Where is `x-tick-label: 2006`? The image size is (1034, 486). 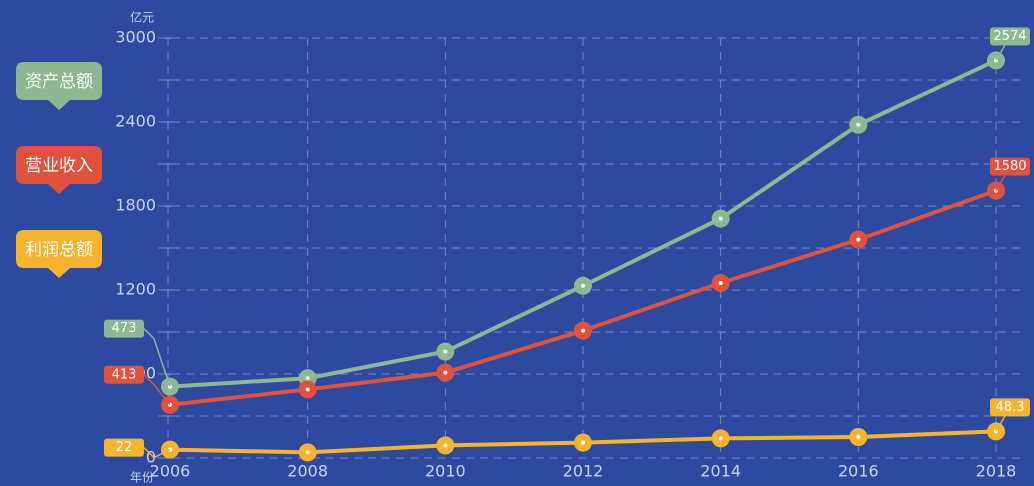
x-tick-label: 2006 is located at coordinates (170, 471).